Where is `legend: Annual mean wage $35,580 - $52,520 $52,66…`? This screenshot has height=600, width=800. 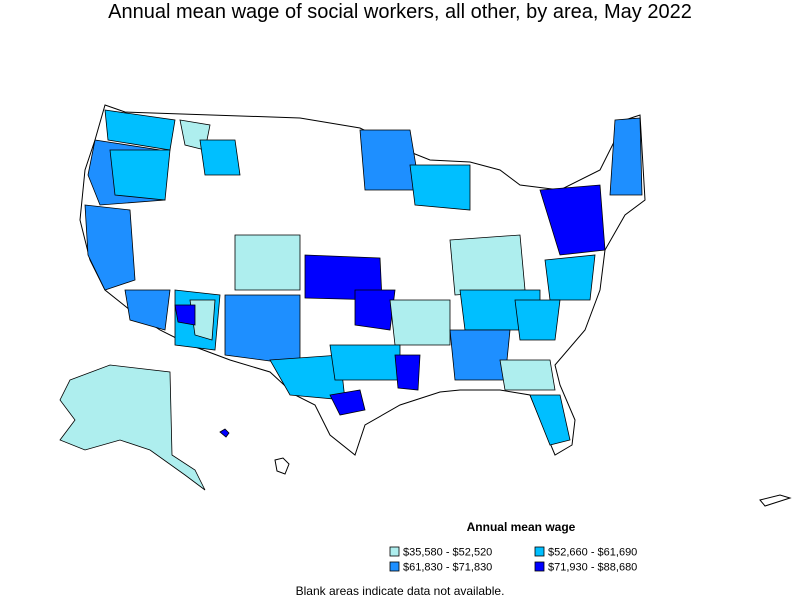 legend: Annual mean wage $35,580 - $52,520 $52,66… is located at coordinates (513, 547).